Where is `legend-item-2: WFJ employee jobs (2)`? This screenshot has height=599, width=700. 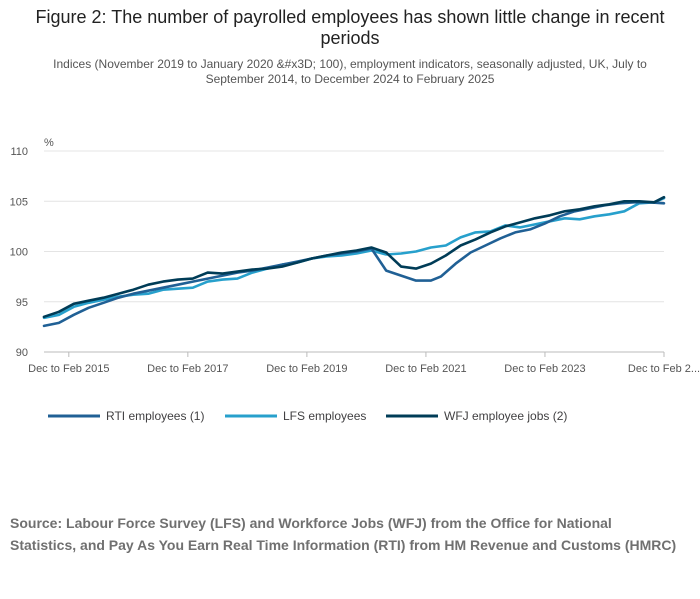 legend-item-2: WFJ employee jobs (2) is located at coordinates (476, 416).